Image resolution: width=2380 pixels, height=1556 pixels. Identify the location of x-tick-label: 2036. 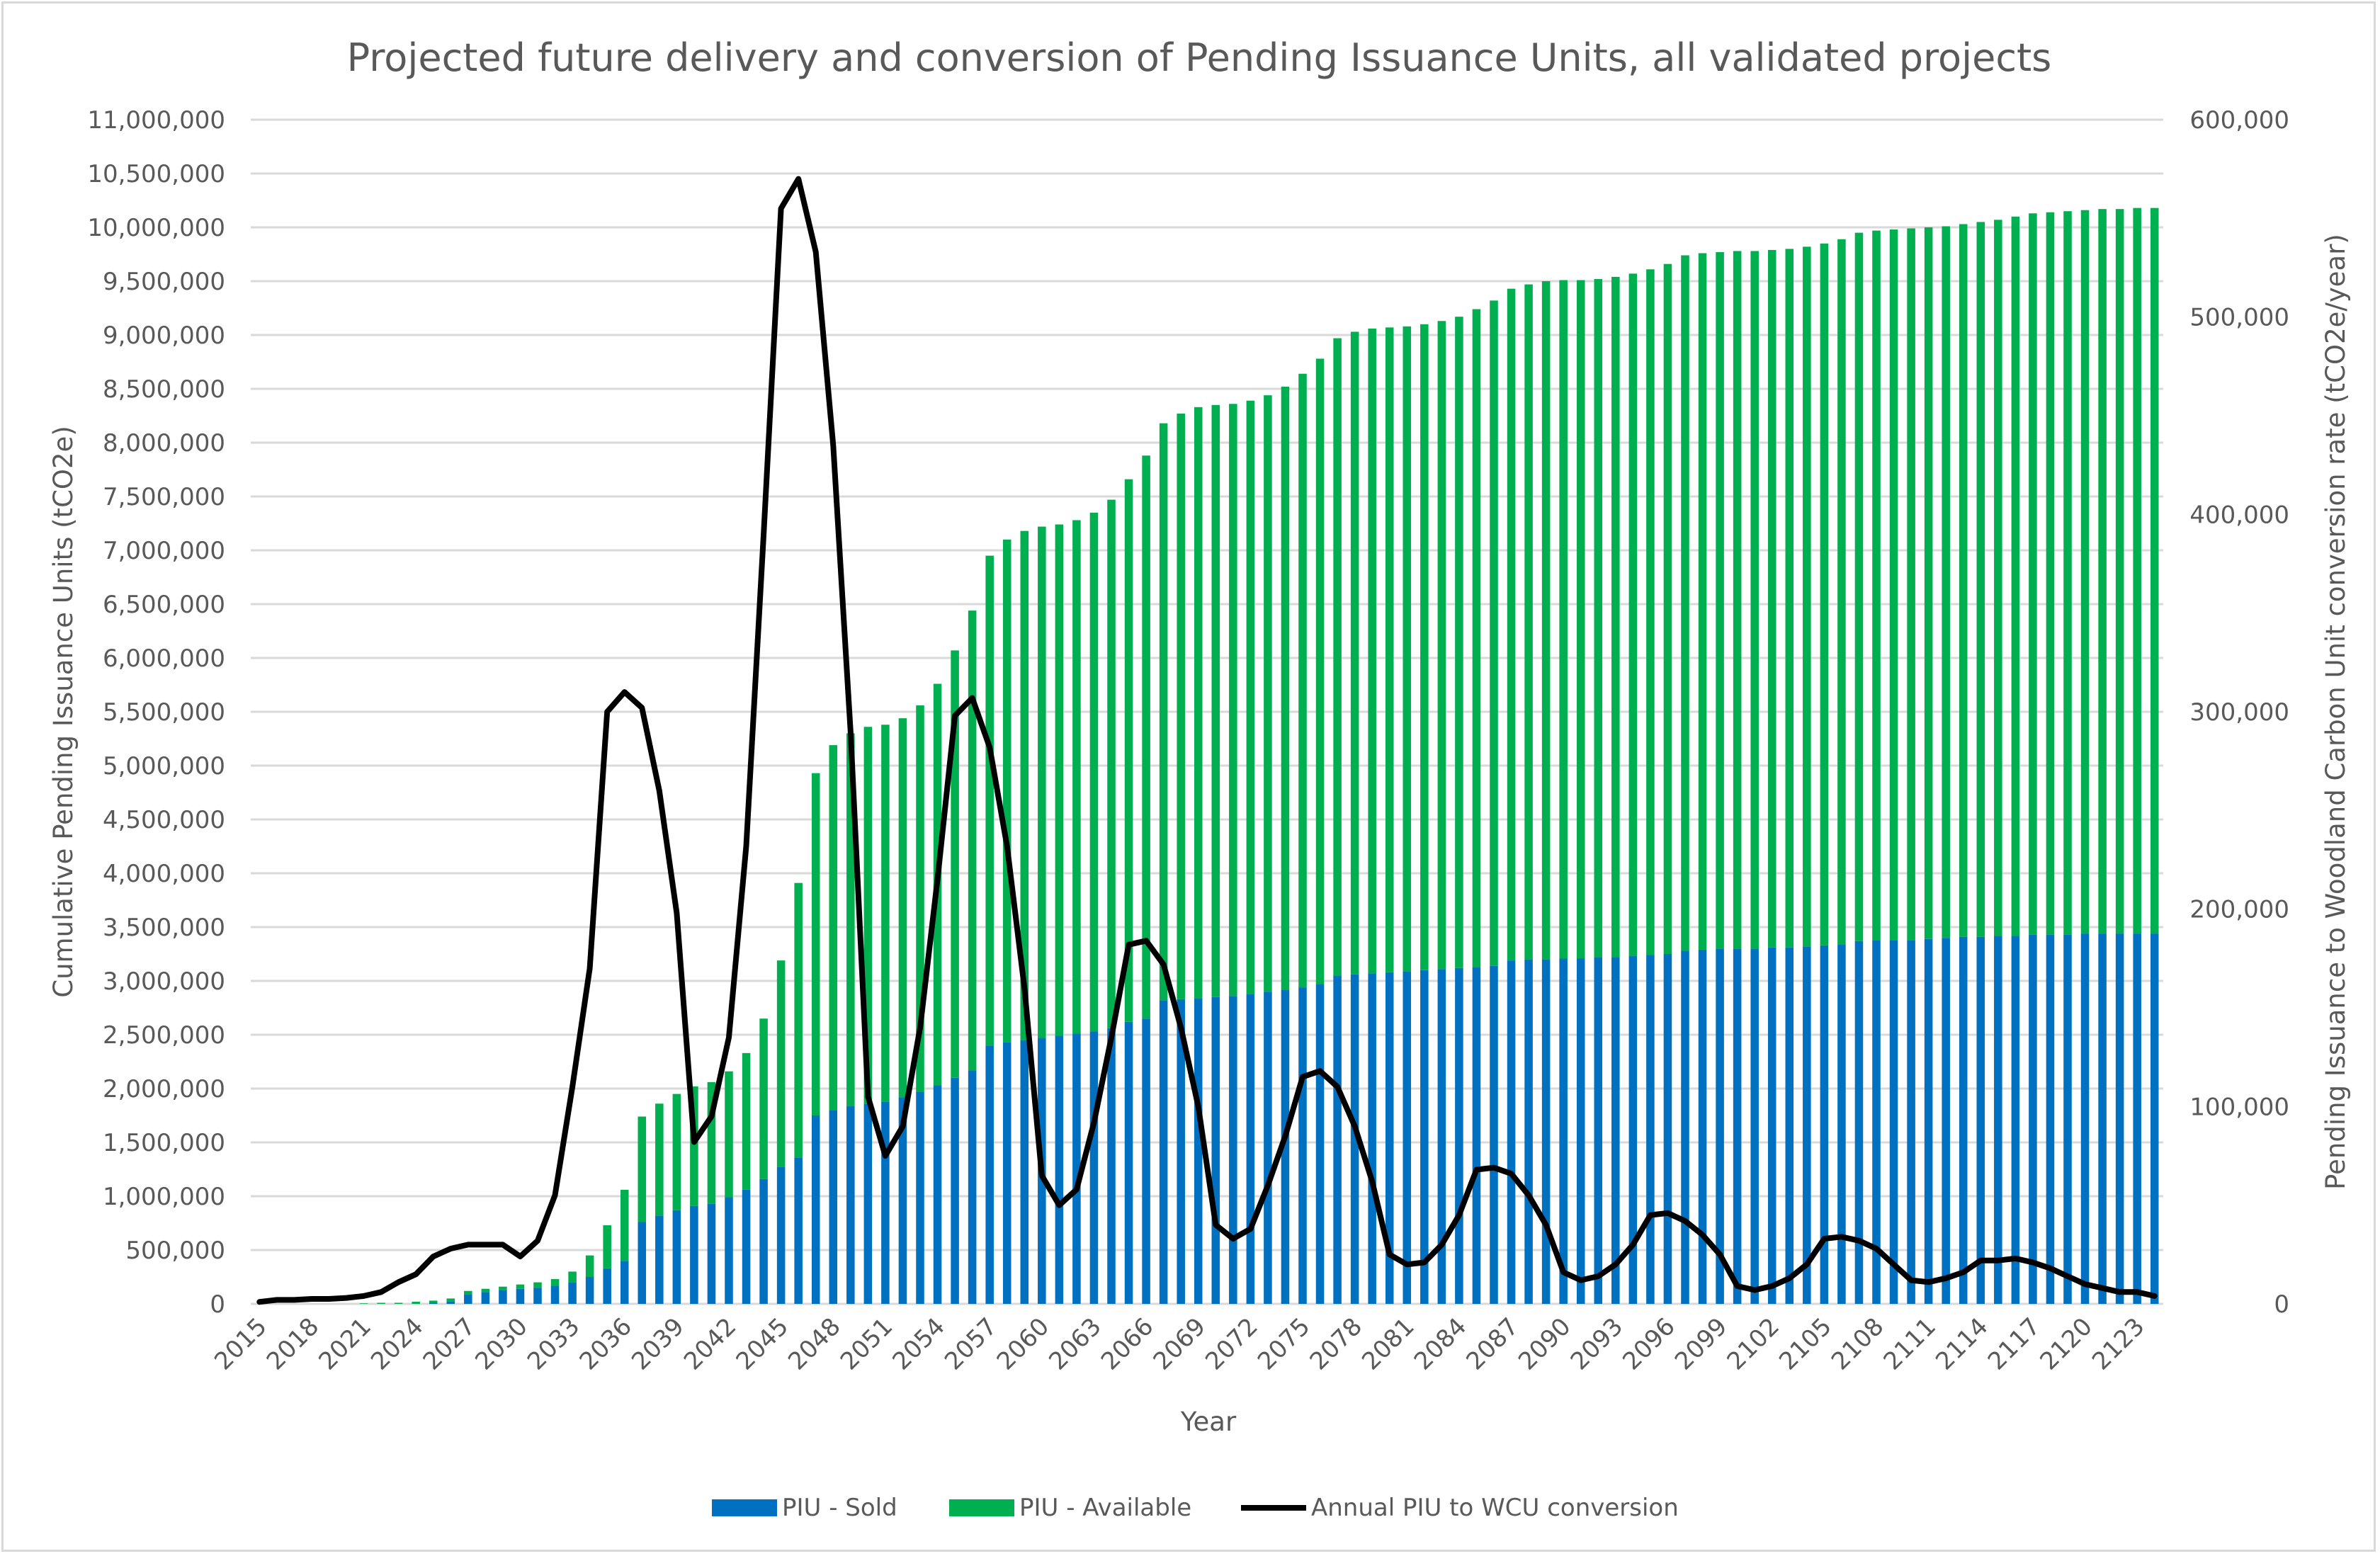
(606, 1343).